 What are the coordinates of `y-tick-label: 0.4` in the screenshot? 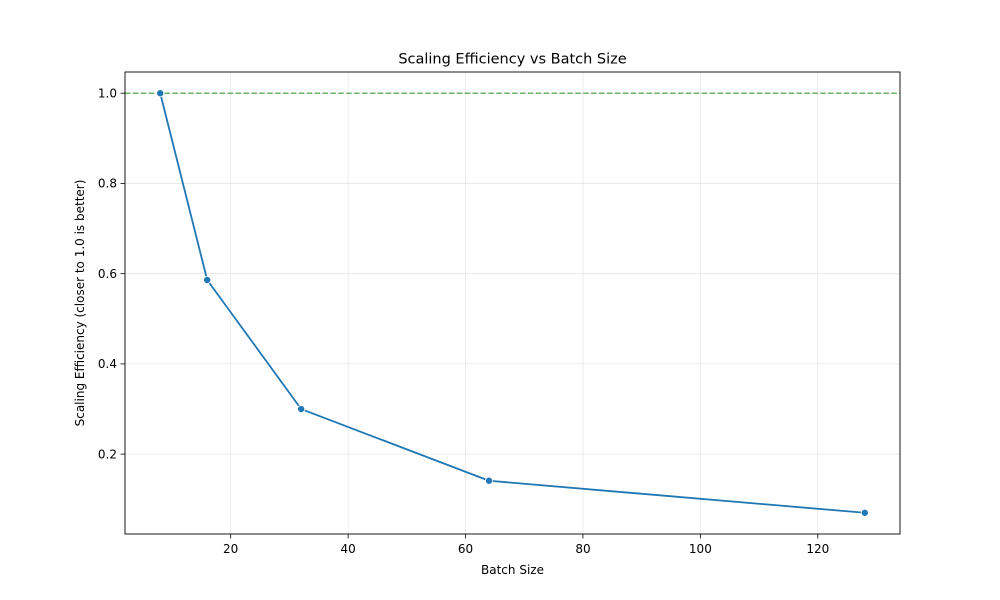 It's located at (107, 364).